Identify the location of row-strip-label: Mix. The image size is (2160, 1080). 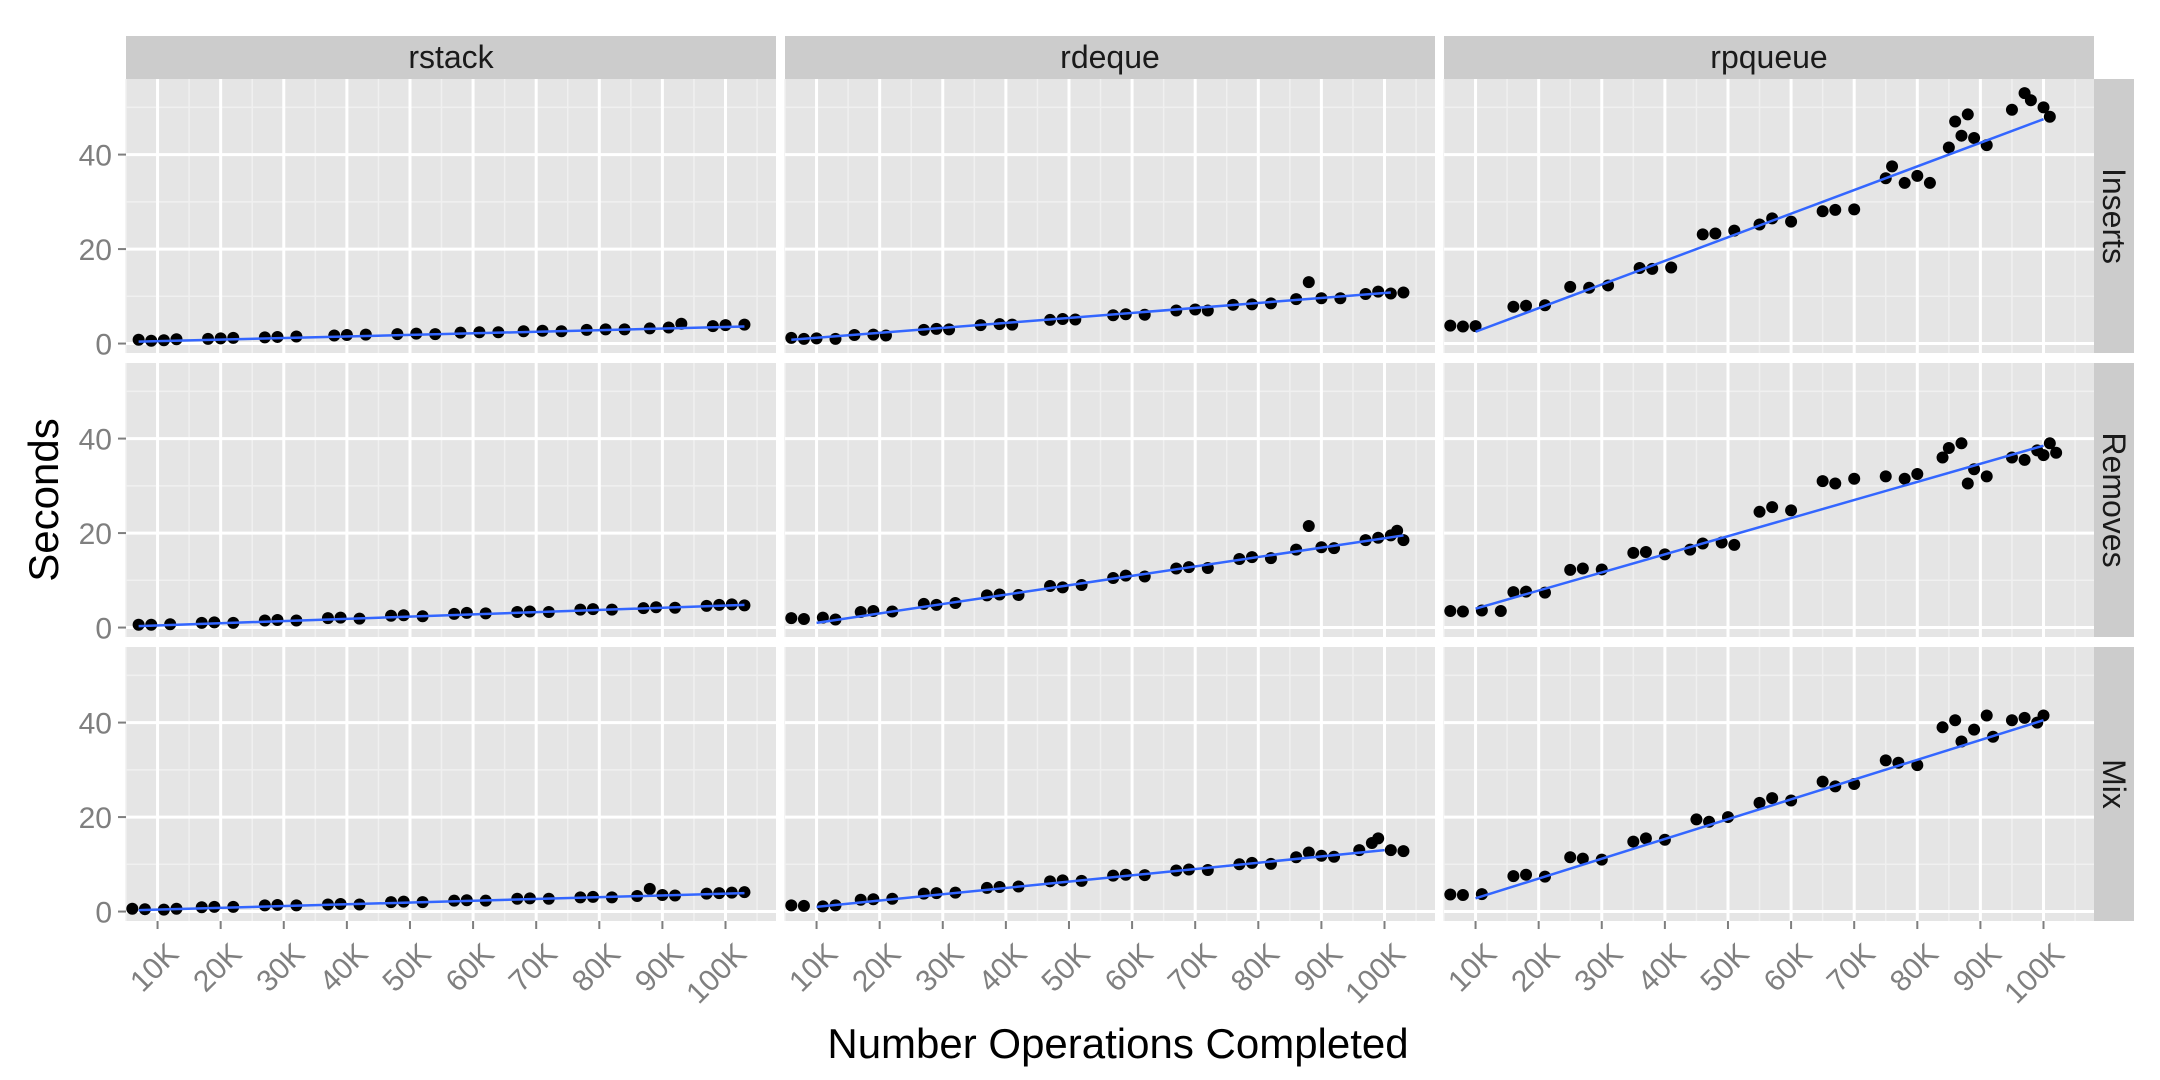
(2114, 784).